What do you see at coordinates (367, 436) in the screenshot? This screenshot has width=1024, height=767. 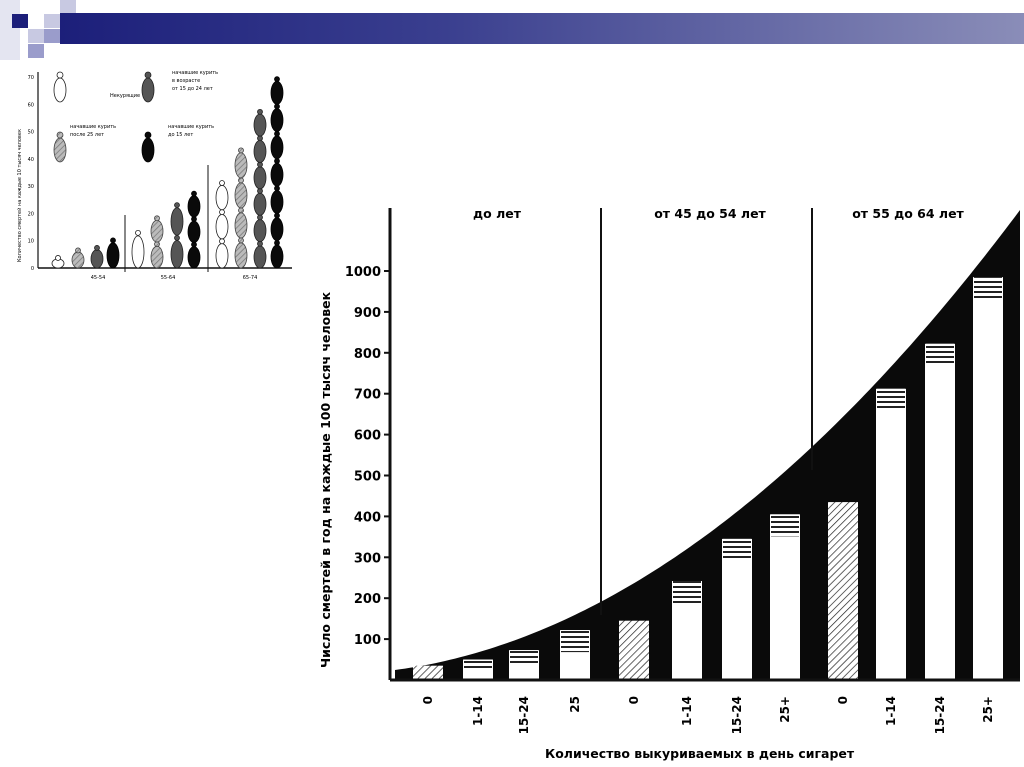 I see `y-tick-label: 600` at bounding box center [367, 436].